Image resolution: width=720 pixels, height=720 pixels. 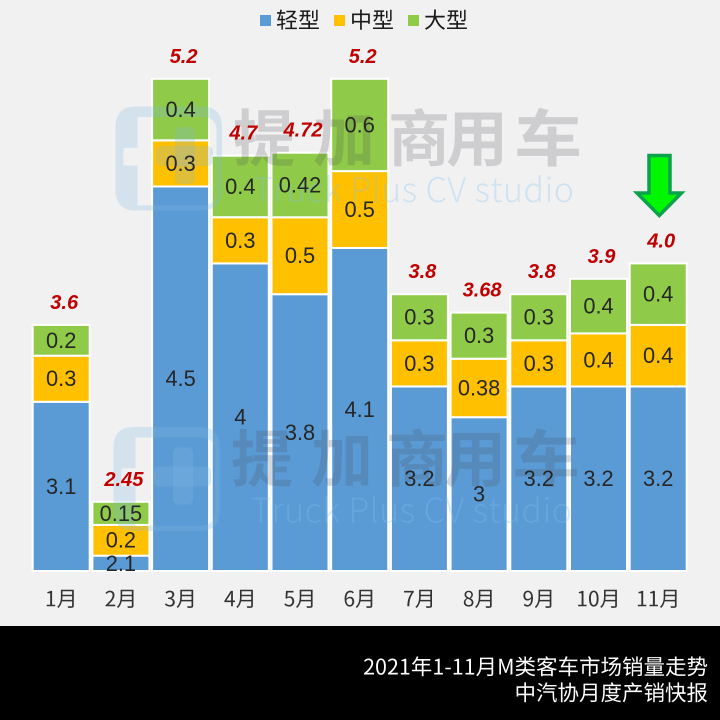 What do you see at coordinates (479, 494) in the screenshot?
I see `svg-text: 3` at bounding box center [479, 494].